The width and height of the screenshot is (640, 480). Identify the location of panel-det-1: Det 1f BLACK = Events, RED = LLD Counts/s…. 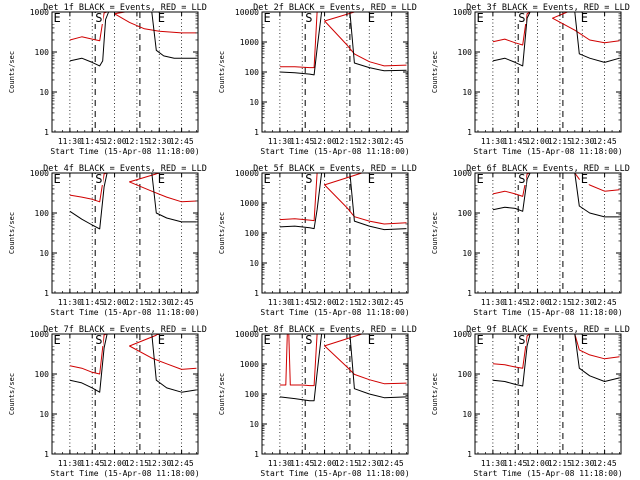
(107, 79).